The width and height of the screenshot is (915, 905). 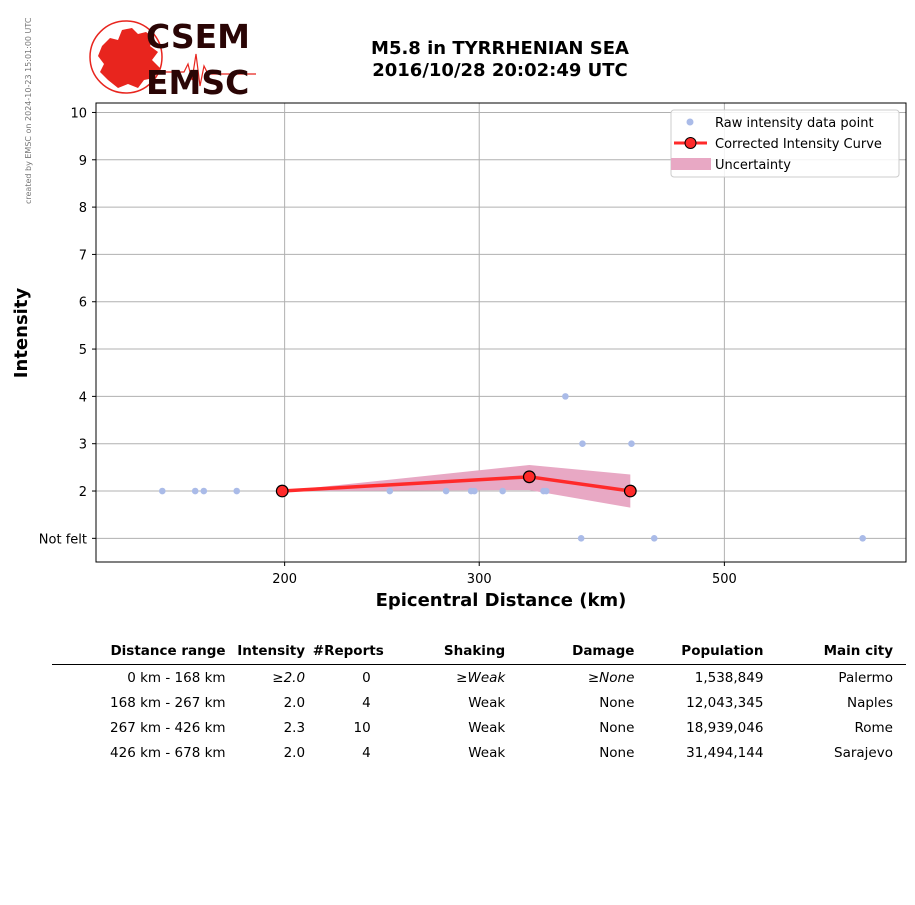 I want to click on csem-emsc-logo: CSEM EMSC, so click(x=172, y=58).